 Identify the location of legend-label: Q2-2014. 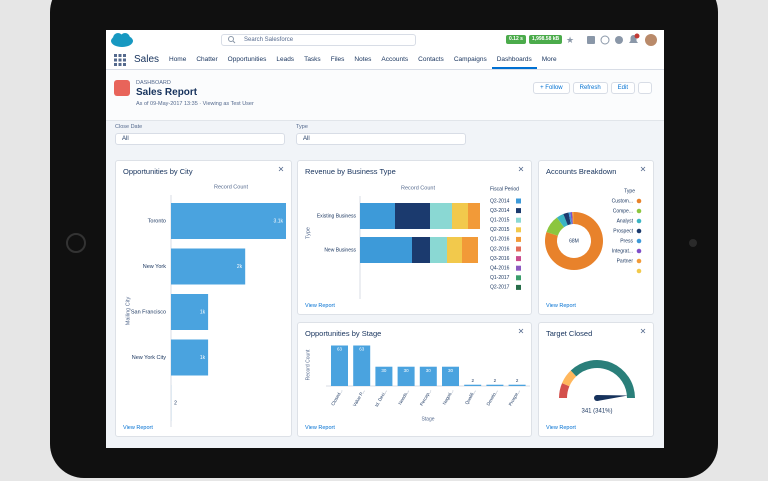
(500, 201).